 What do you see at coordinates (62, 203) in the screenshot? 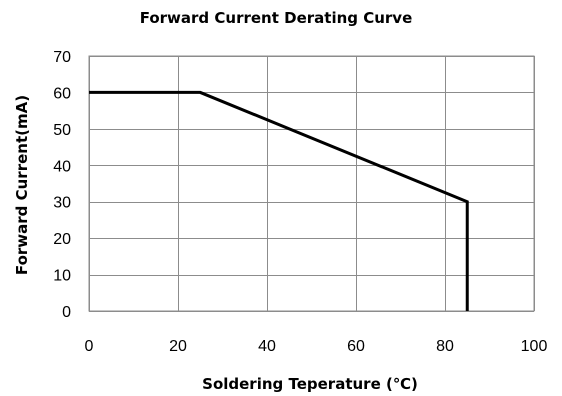
I see `y-tick-label-3: 30` at bounding box center [62, 203].